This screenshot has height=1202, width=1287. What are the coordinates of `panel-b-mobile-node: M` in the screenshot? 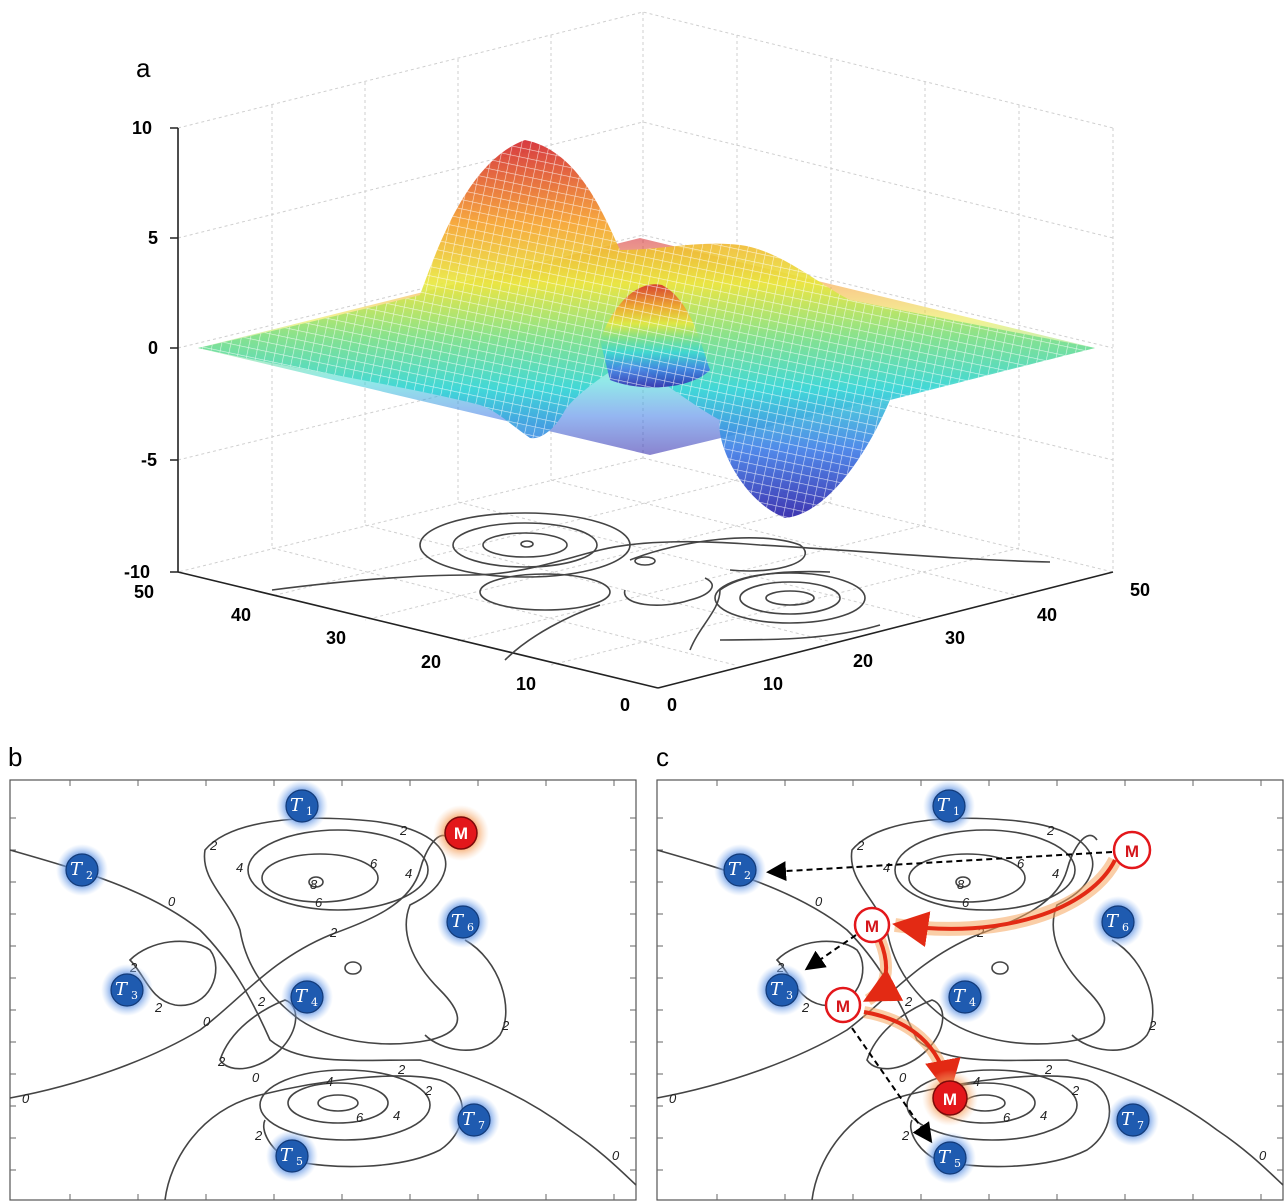 It's located at (461, 833).